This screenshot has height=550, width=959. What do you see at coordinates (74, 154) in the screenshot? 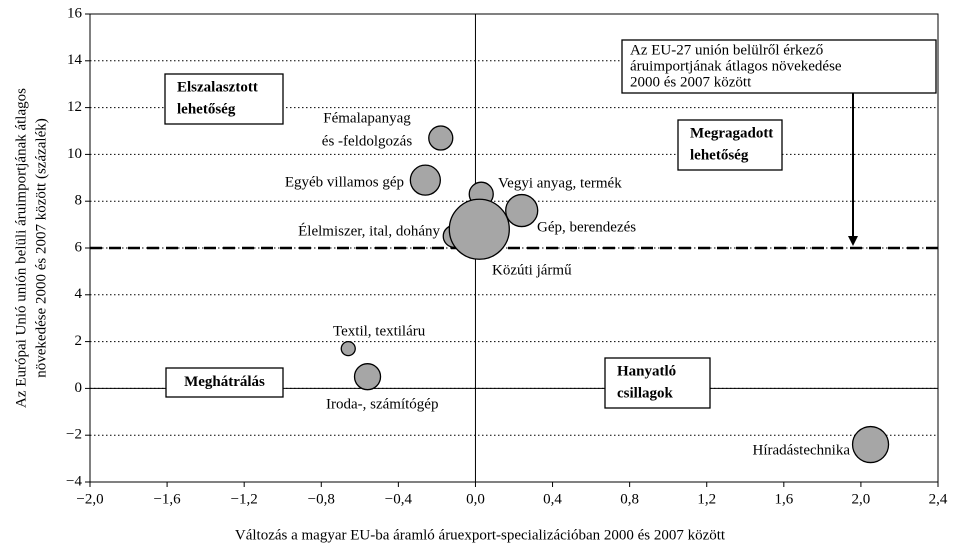
I see `y-tick-label: 10` at bounding box center [74, 154].